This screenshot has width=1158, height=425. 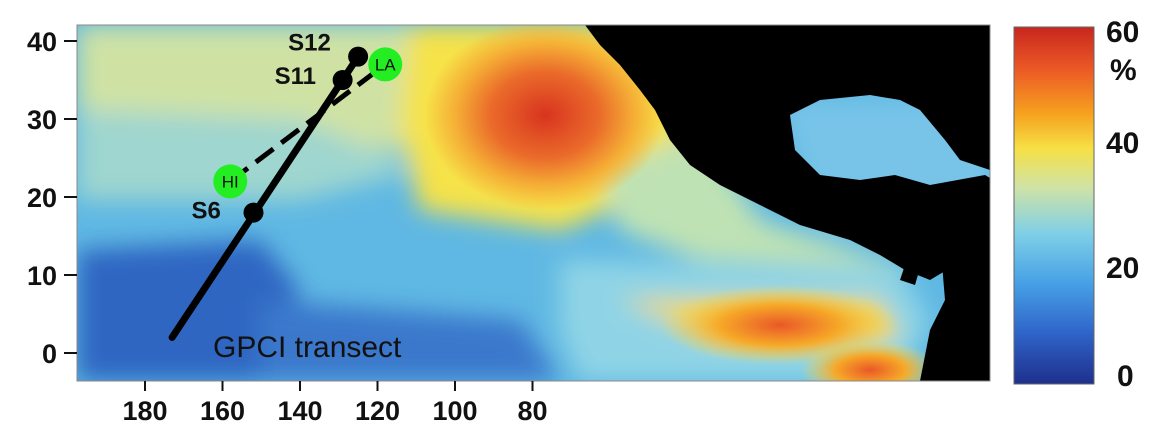 I want to click on lon-tick-label: 120, so click(x=377, y=410).